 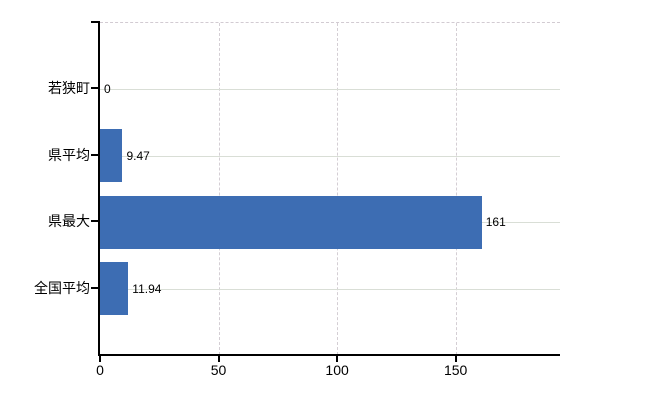 I want to click on category-label: 県最大, so click(x=69, y=221).